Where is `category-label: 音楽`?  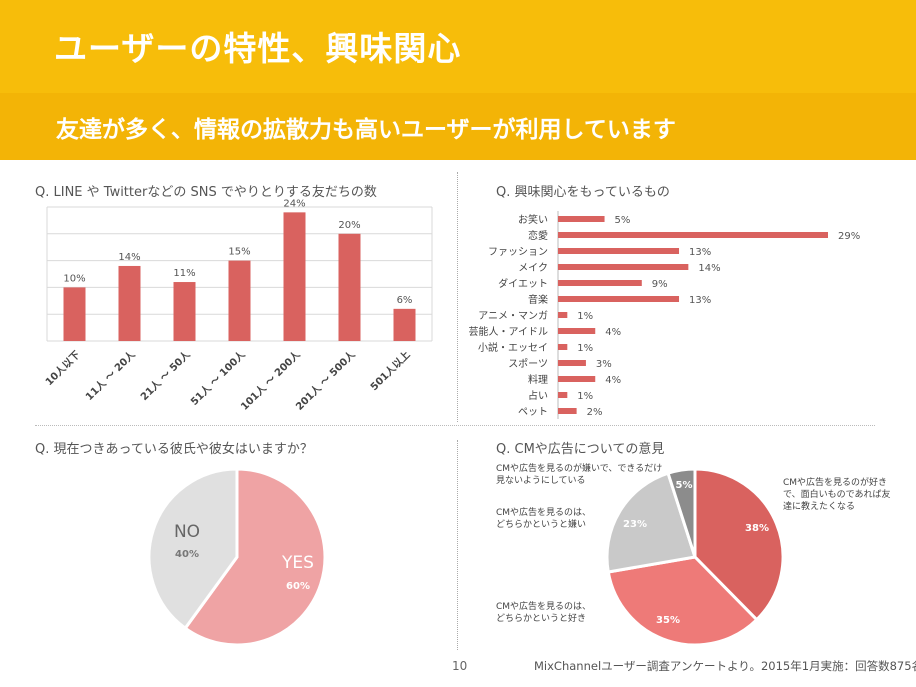 category-label: 音楽 is located at coordinates (538, 299).